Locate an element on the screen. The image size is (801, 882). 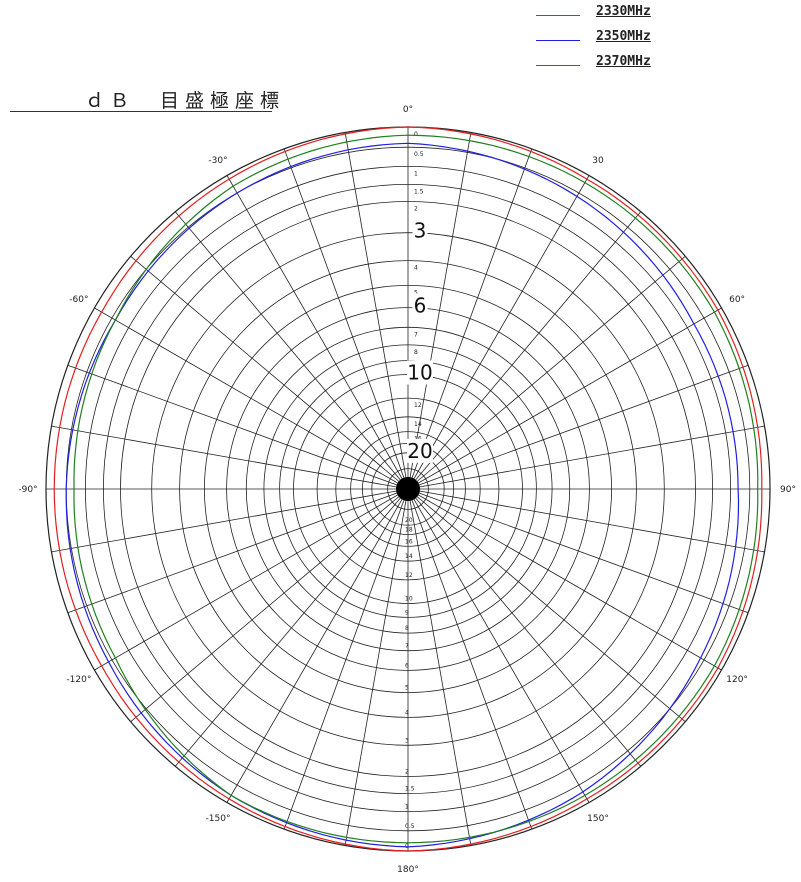
center-hub is located at coordinates (408, 489).